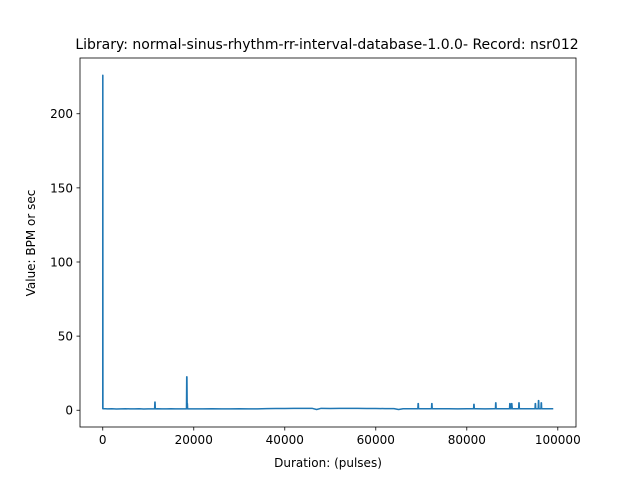 This screenshot has width=640, height=480. Describe the element at coordinates (61, 262) in the screenshot. I see `y-tick-label: 100` at that location.